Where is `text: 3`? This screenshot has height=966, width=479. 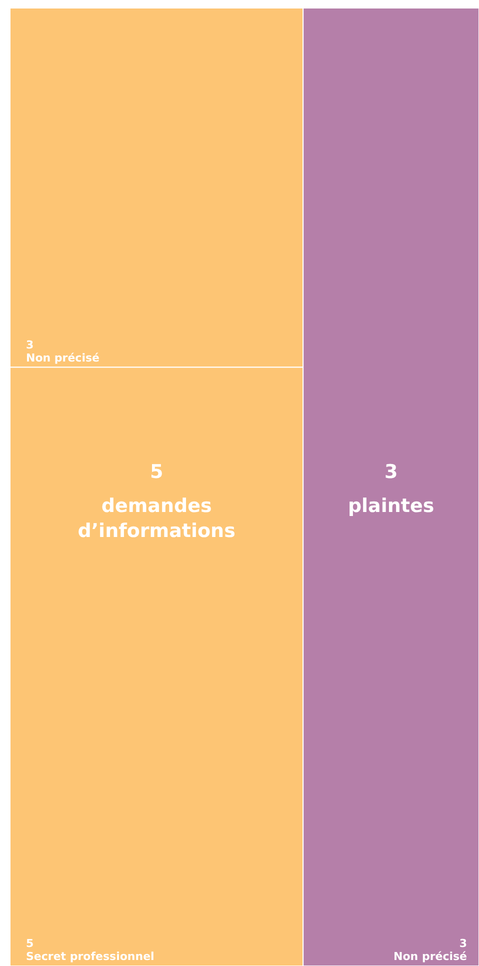 text: 3 is located at coordinates (391, 472).